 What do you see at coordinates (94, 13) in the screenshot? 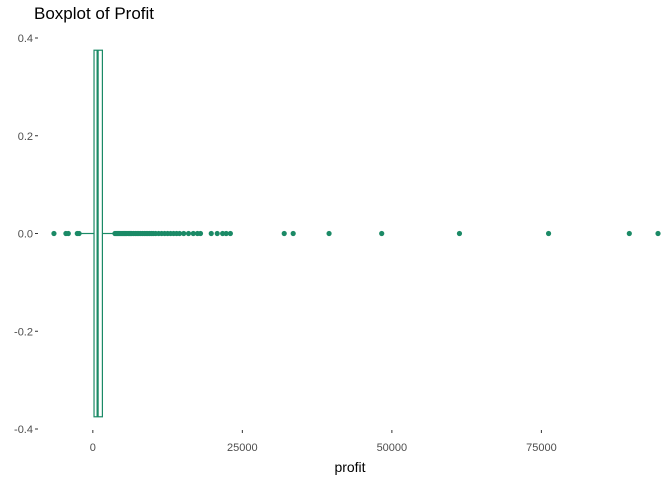
I see `chart-title: Boxplot of Profit` at bounding box center [94, 13].